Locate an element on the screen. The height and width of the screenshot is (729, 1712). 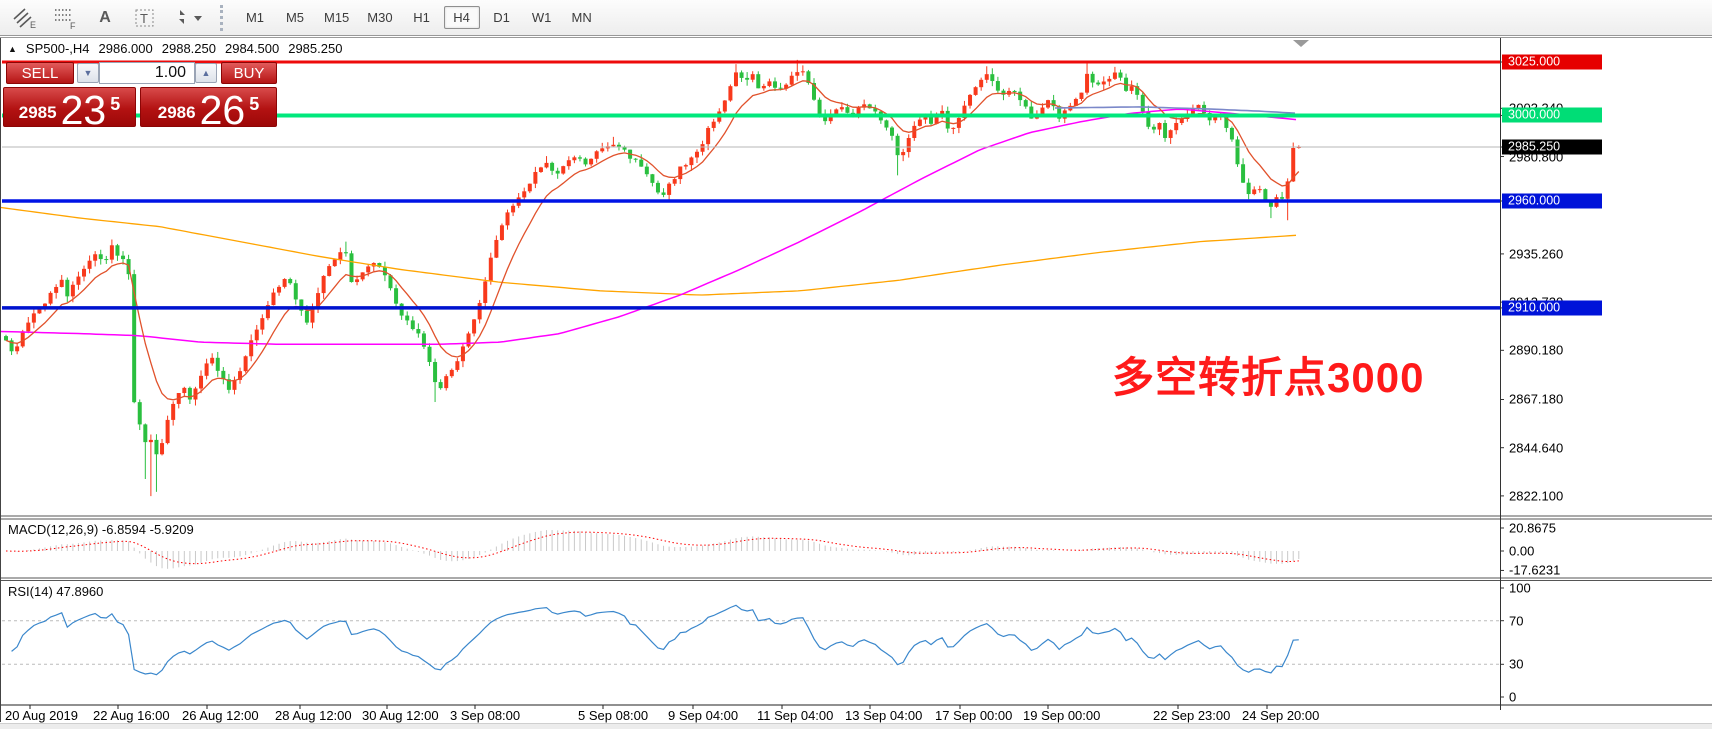
sell-price-box: 2985 23 5 is located at coordinates (69, 110).